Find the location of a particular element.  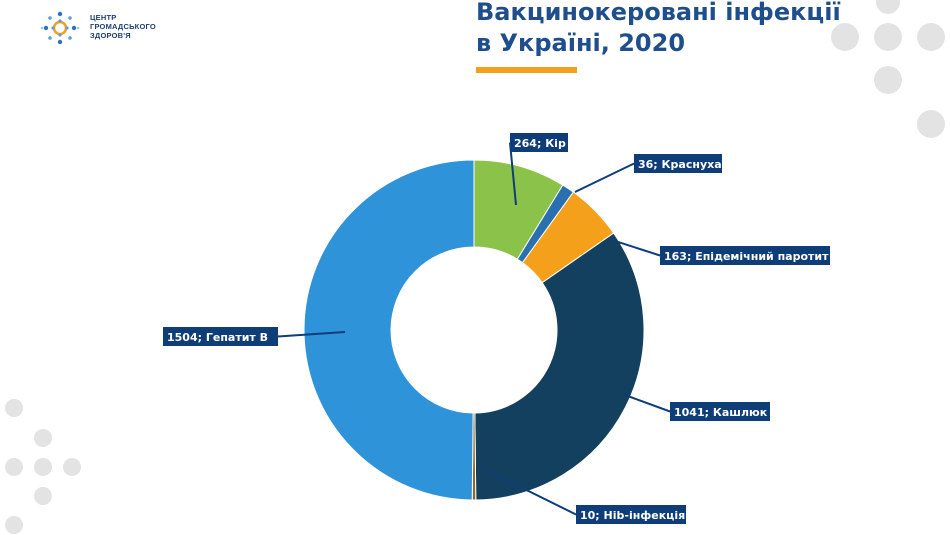

chart-title: Вакцинокеровані інфекції в Україні, 2020 is located at coordinates (658, 29).